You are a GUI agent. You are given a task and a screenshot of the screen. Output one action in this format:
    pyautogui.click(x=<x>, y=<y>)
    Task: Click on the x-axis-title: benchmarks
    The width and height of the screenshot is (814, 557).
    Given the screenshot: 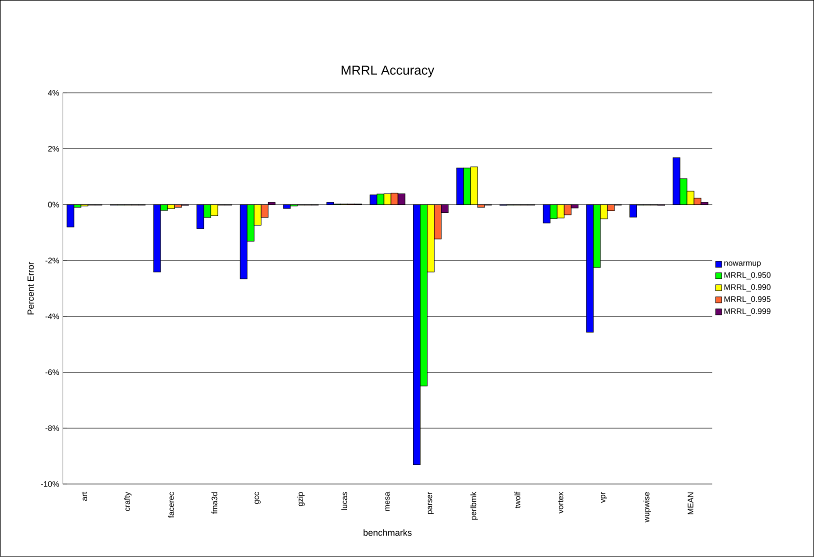 What is the action you would take?
    pyautogui.click(x=388, y=532)
    